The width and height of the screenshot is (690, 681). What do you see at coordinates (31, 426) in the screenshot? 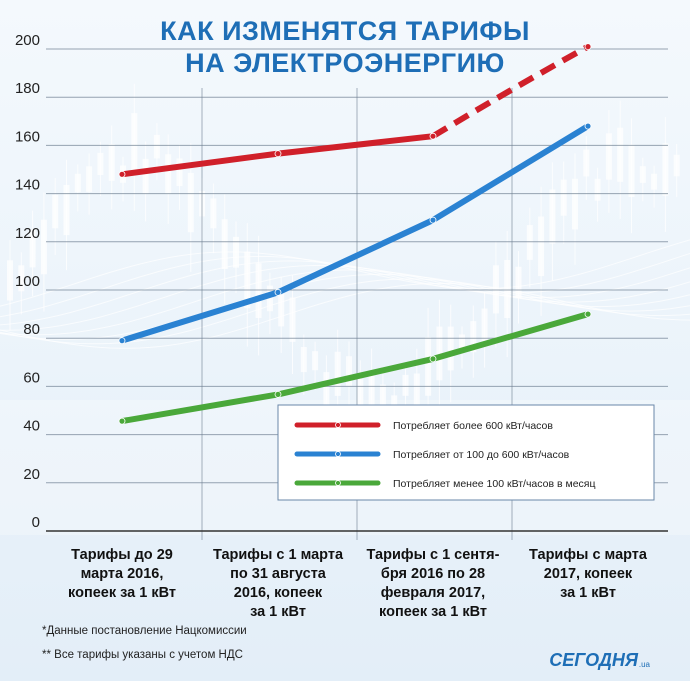
I see `y-tick-label: 40` at bounding box center [31, 426].